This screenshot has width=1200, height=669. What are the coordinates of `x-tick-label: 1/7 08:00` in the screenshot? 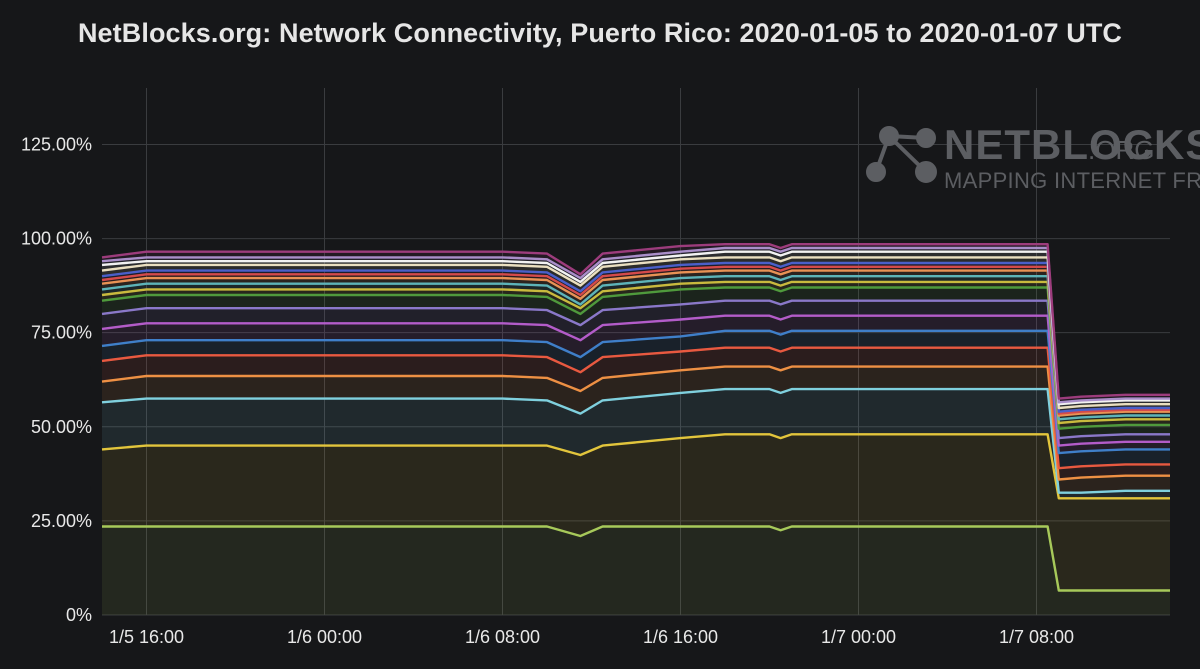 It's located at (1036, 637).